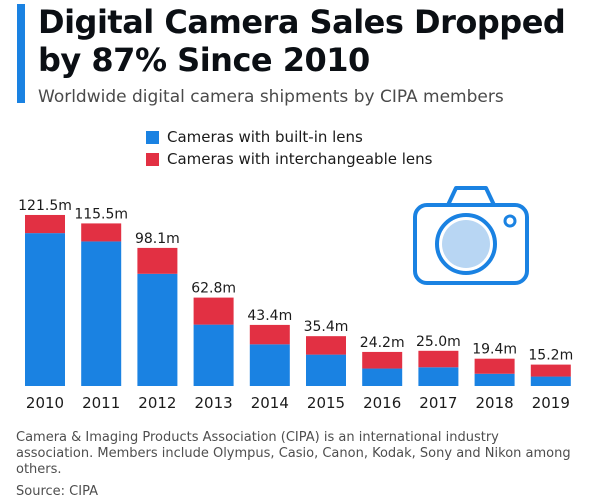 This screenshot has width=596, height=500. I want to click on bar-built-in-2010, so click(45, 309).